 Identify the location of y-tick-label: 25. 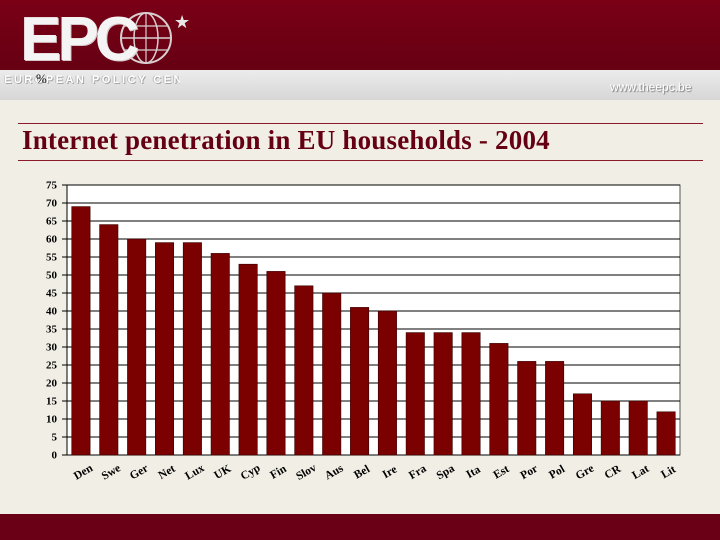
(52, 366).